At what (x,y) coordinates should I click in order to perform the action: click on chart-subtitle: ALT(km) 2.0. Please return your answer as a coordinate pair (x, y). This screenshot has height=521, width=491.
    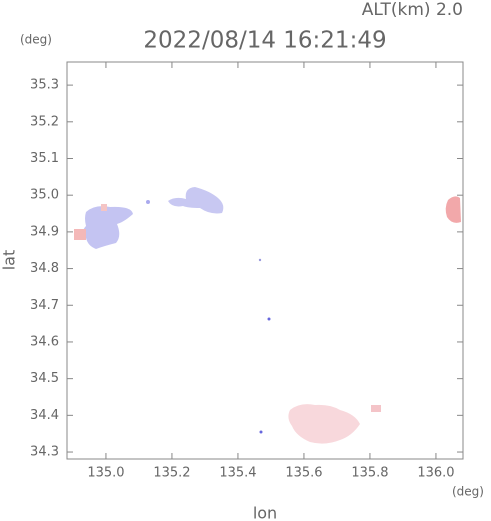
    Looking at the image, I should click on (412, 10).